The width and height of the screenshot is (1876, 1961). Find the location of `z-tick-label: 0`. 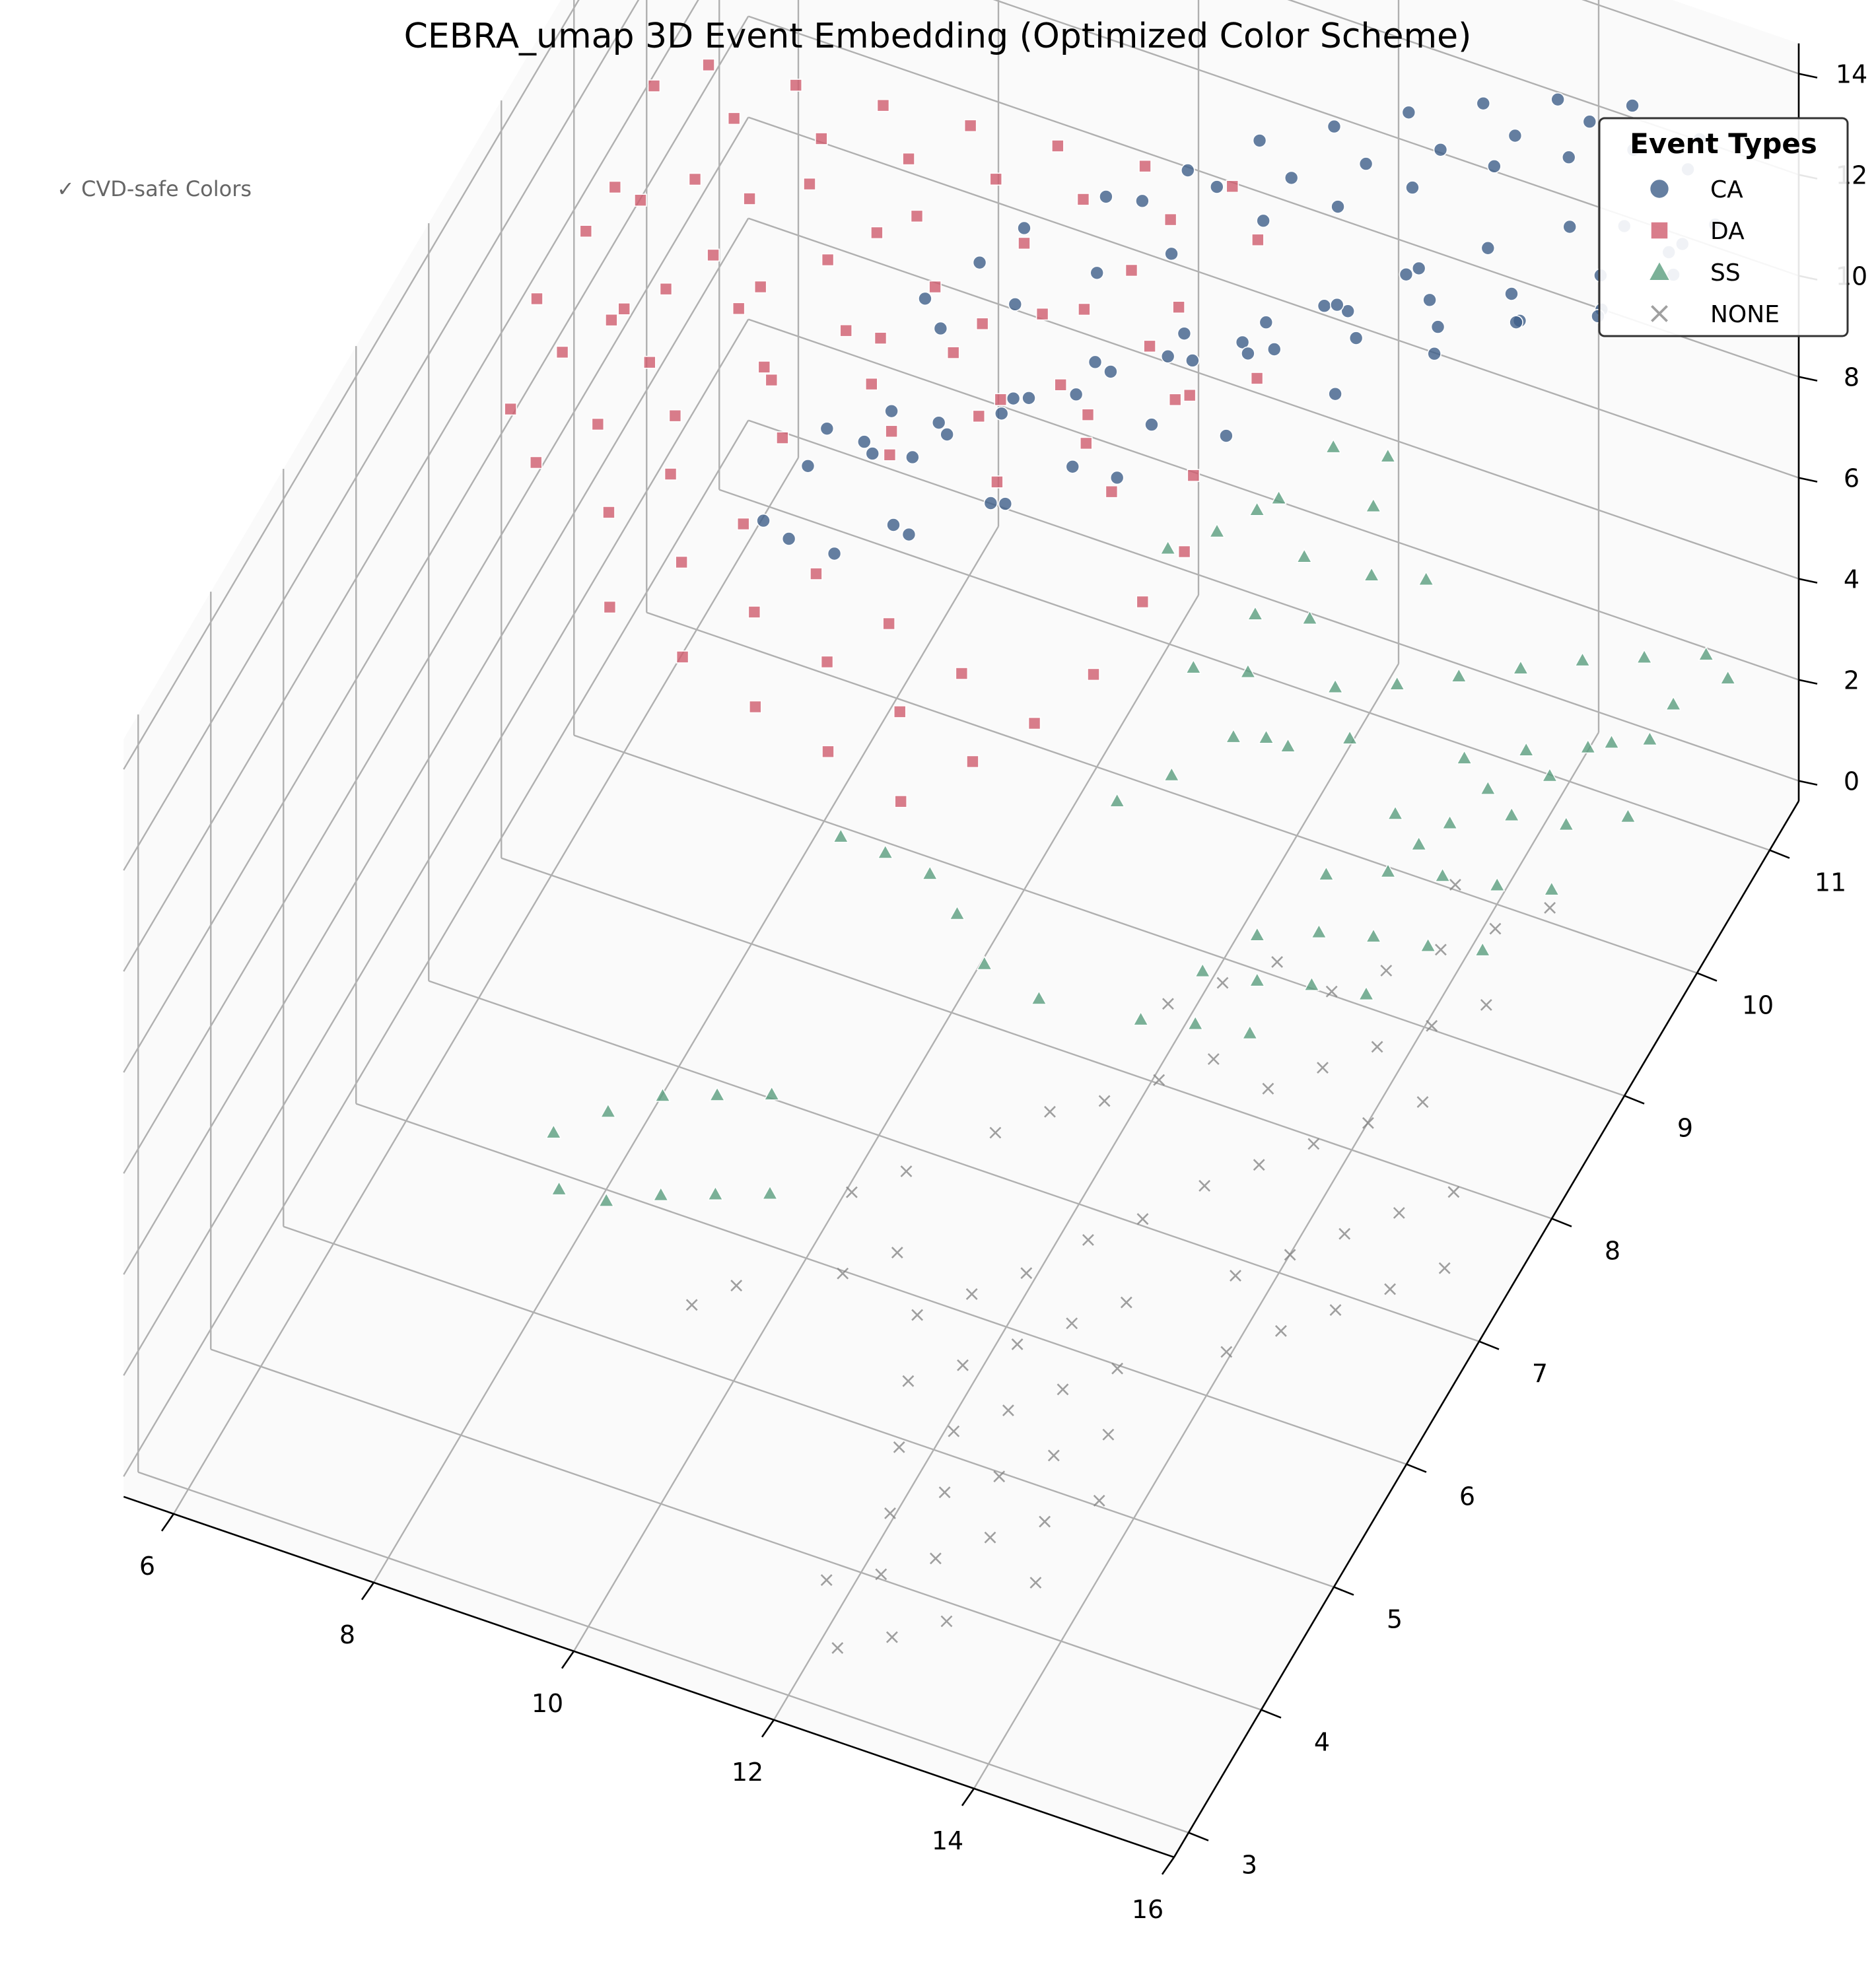

z-tick-label: 0 is located at coordinates (1851, 781).